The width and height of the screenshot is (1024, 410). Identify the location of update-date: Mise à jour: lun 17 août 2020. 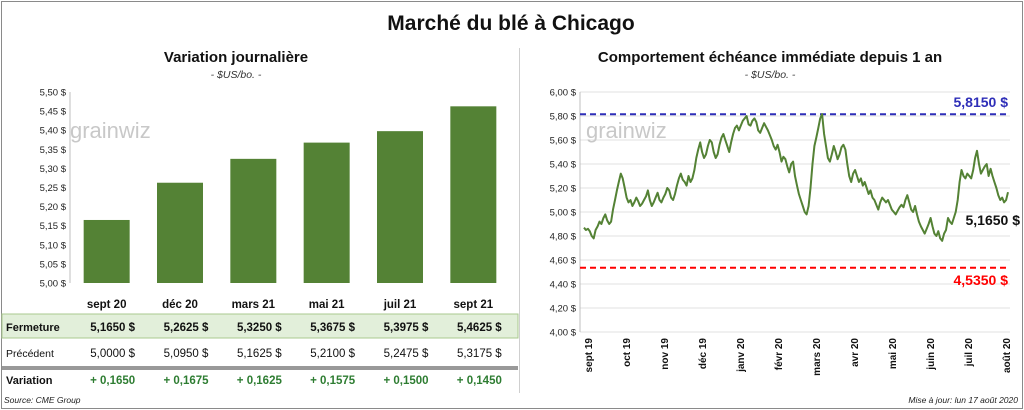
(963, 400).